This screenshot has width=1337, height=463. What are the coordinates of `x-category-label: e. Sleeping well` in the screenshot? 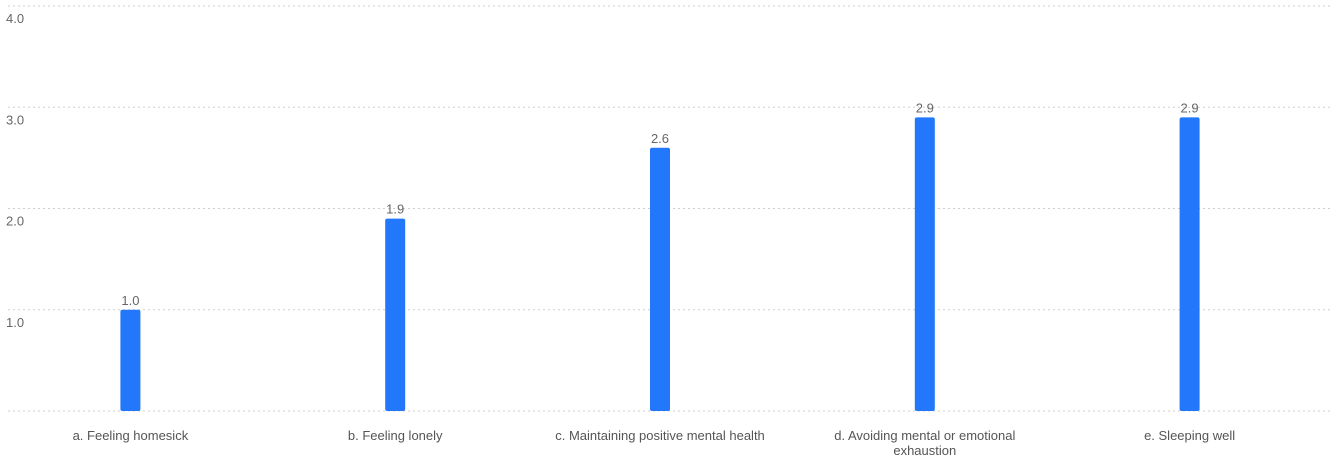 It's located at (1189, 435).